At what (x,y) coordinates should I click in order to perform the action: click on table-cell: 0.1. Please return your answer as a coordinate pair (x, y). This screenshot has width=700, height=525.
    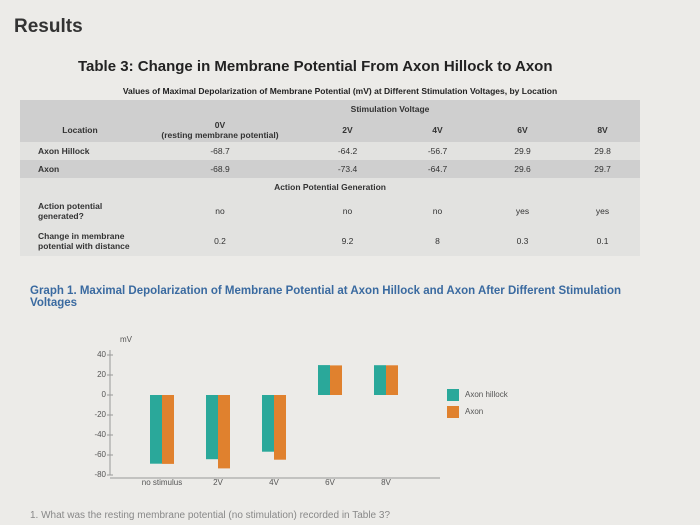
    Looking at the image, I should click on (603, 241).